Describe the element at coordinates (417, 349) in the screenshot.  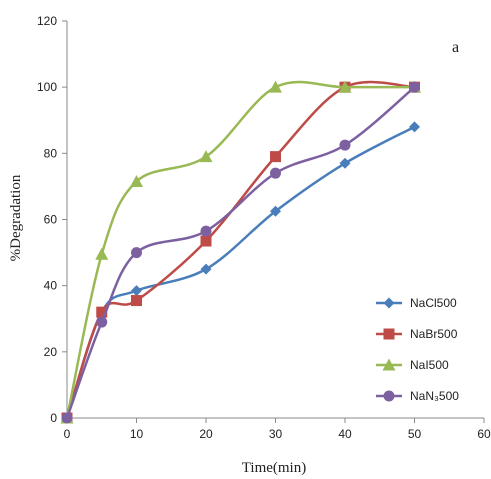
I see `legend: NaCl500 NaBr500 NaI500 NaN₃500` at that location.